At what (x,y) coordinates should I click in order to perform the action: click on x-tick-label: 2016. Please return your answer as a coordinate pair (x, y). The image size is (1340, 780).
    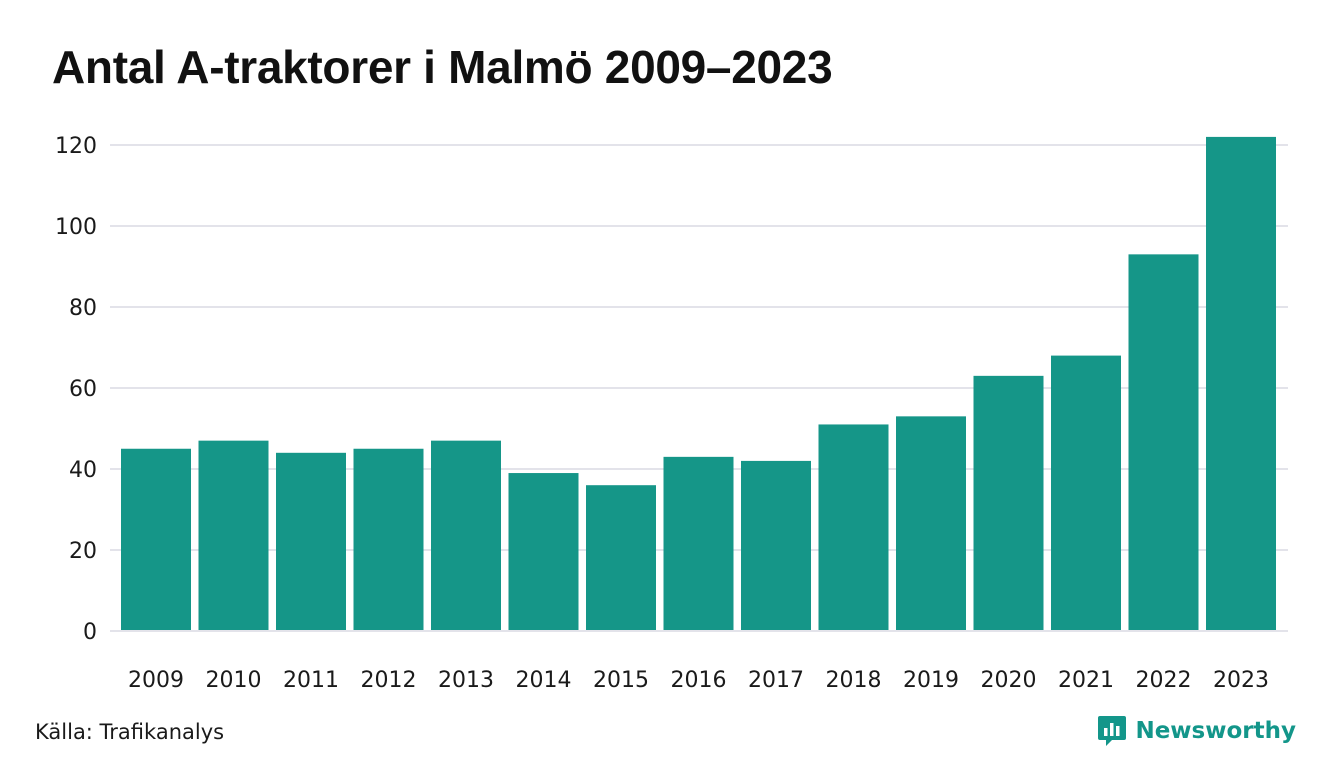
    Looking at the image, I should click on (699, 680).